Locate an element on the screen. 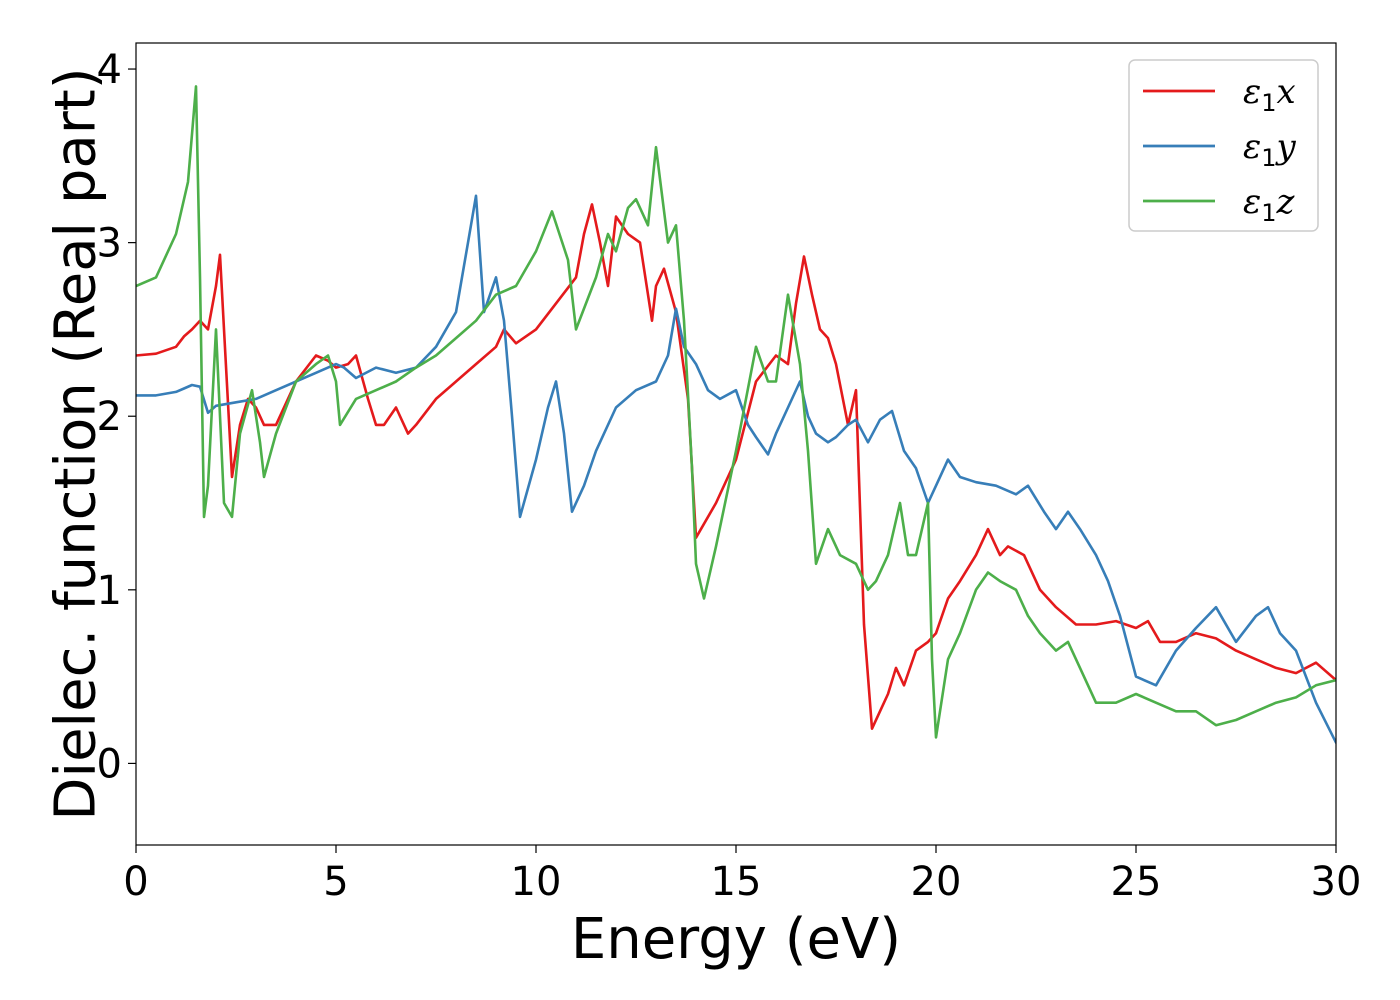 This screenshot has width=1400, height=1000. x-tick-label: 30 is located at coordinates (1336, 882).